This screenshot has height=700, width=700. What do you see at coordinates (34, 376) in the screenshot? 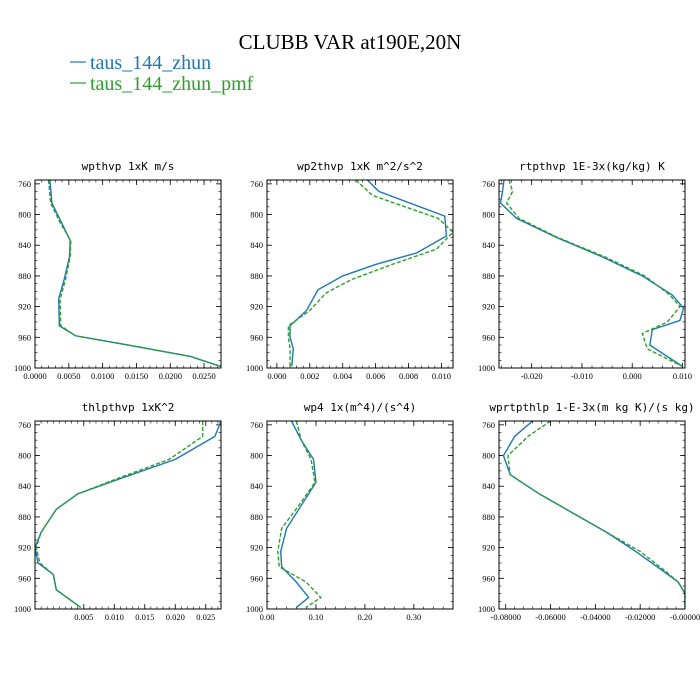
I see `x-tick-label: 0.0000` at bounding box center [34, 376].